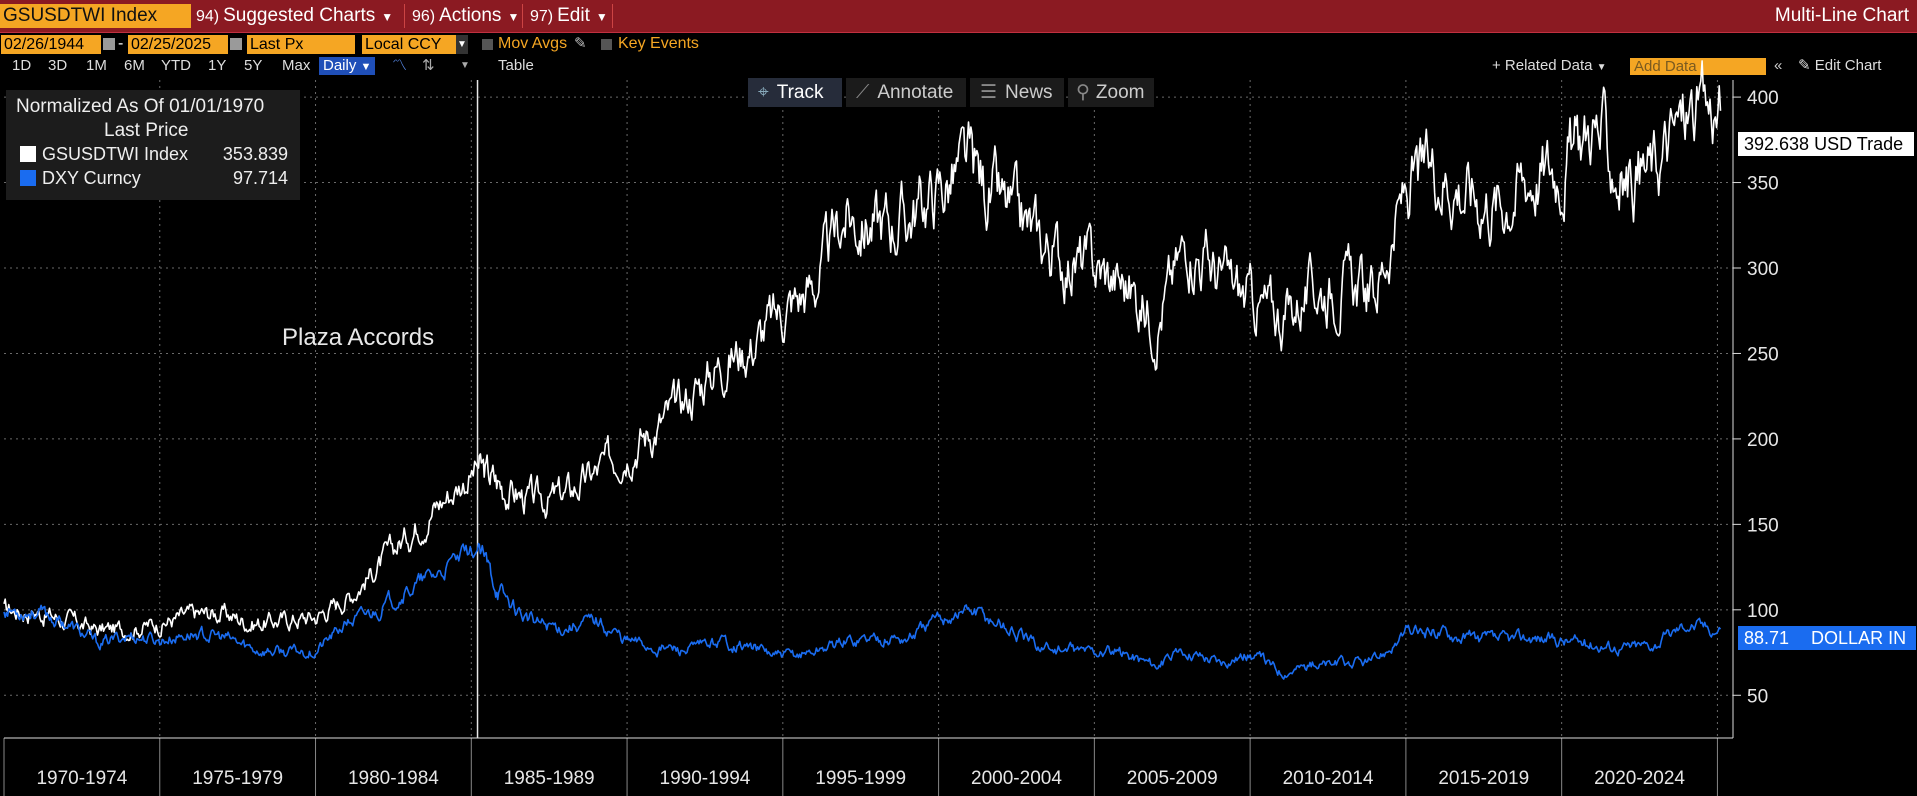 This screenshot has height=796, width=1917. I want to click on track-label: Track, so click(800, 92).